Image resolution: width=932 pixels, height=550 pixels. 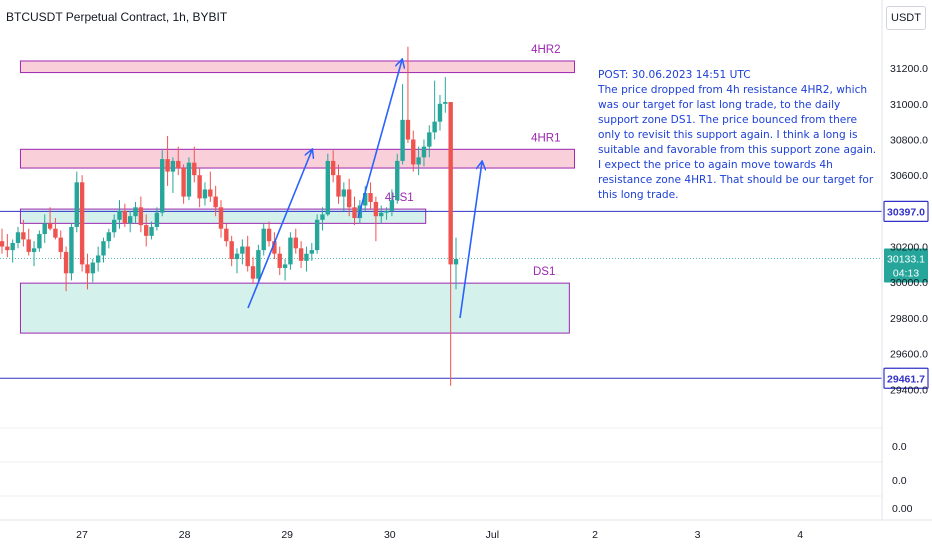 What do you see at coordinates (909, 390) in the screenshot?
I see `y-tick-label: 29400.0` at bounding box center [909, 390].